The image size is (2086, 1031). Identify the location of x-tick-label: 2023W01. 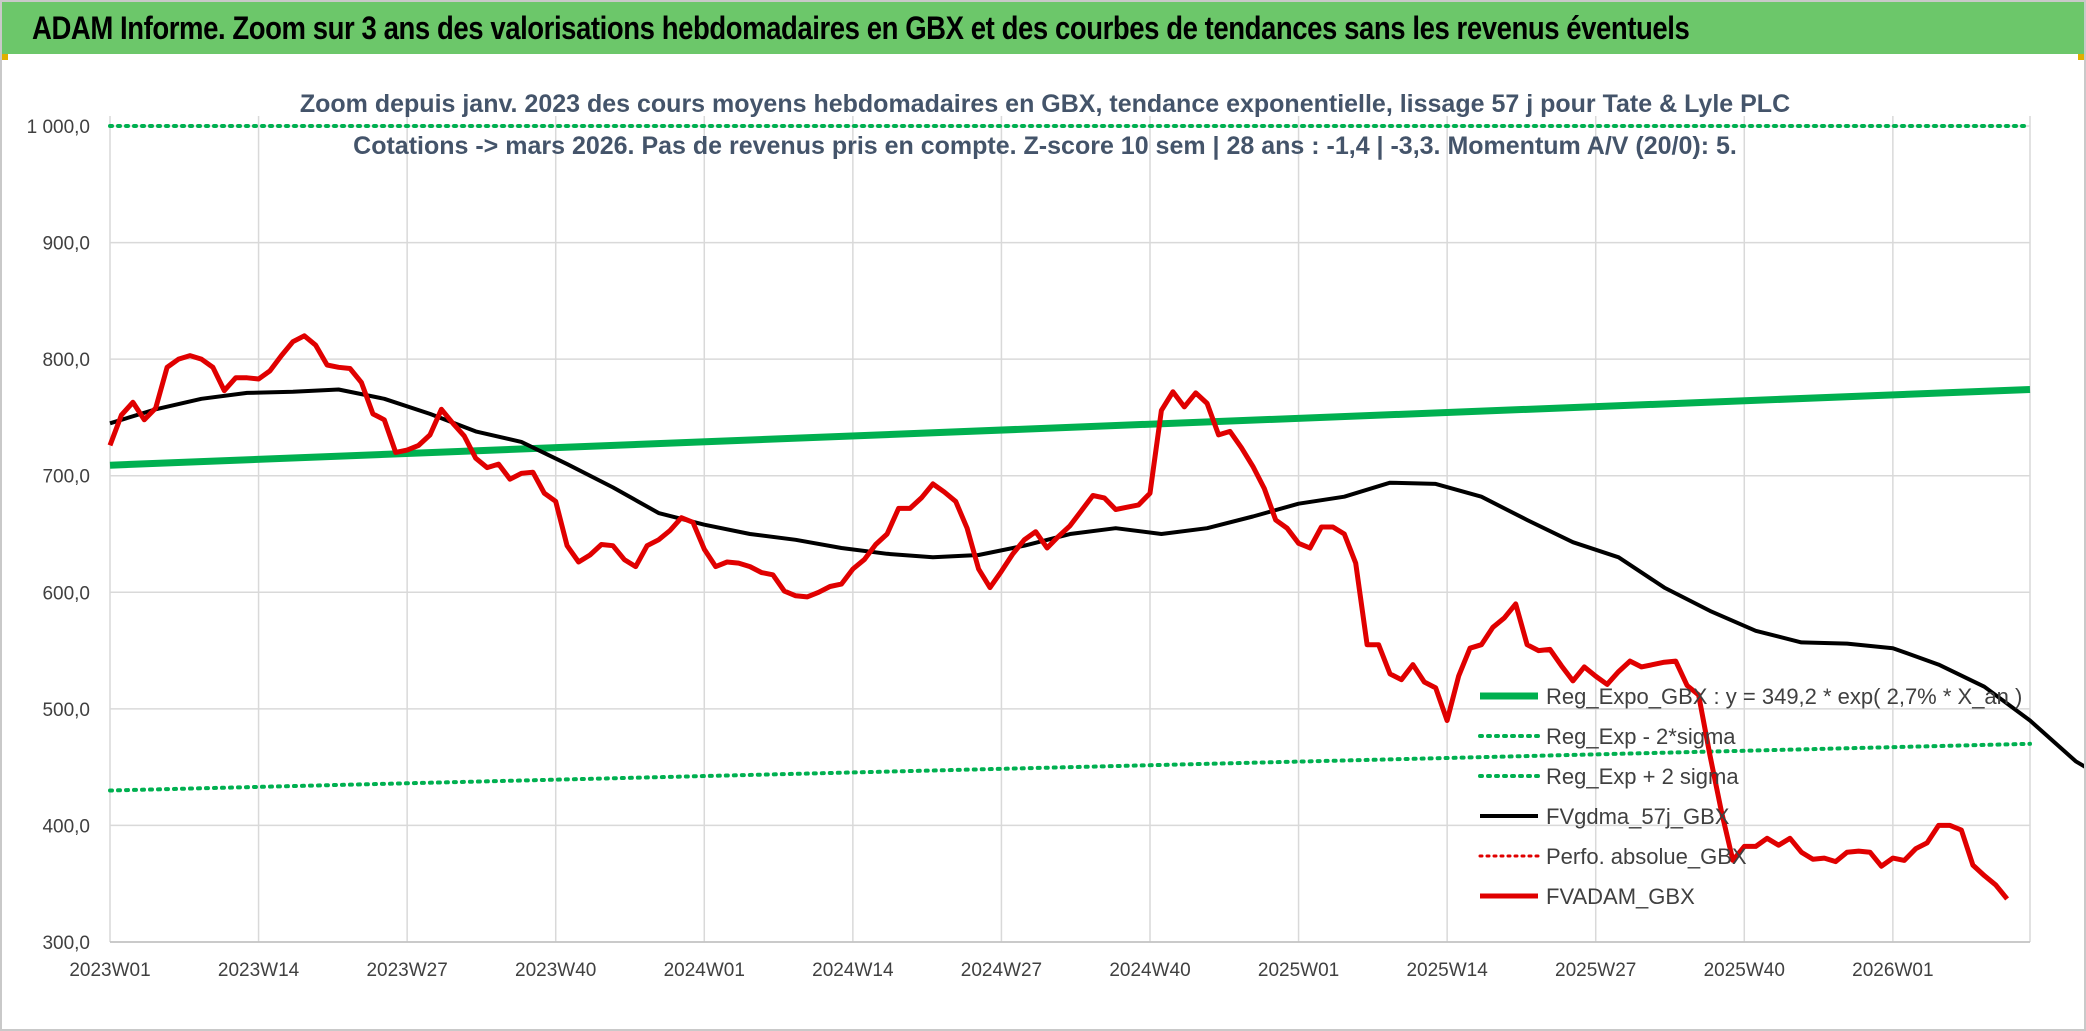
(109, 970).